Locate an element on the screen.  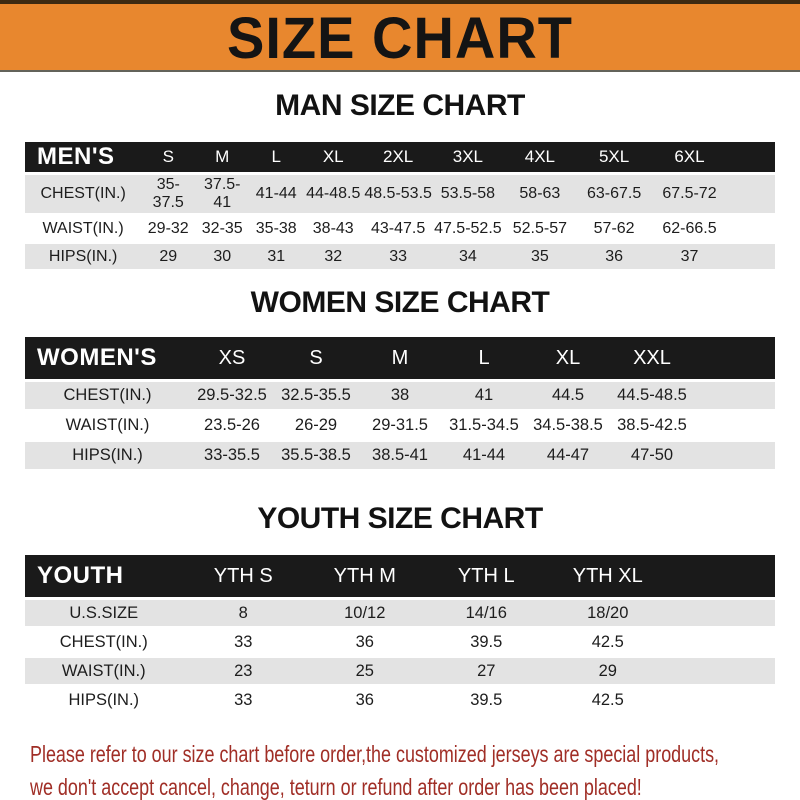
women-section-heading: WOMEN SIZE CHART is located at coordinates (400, 302).